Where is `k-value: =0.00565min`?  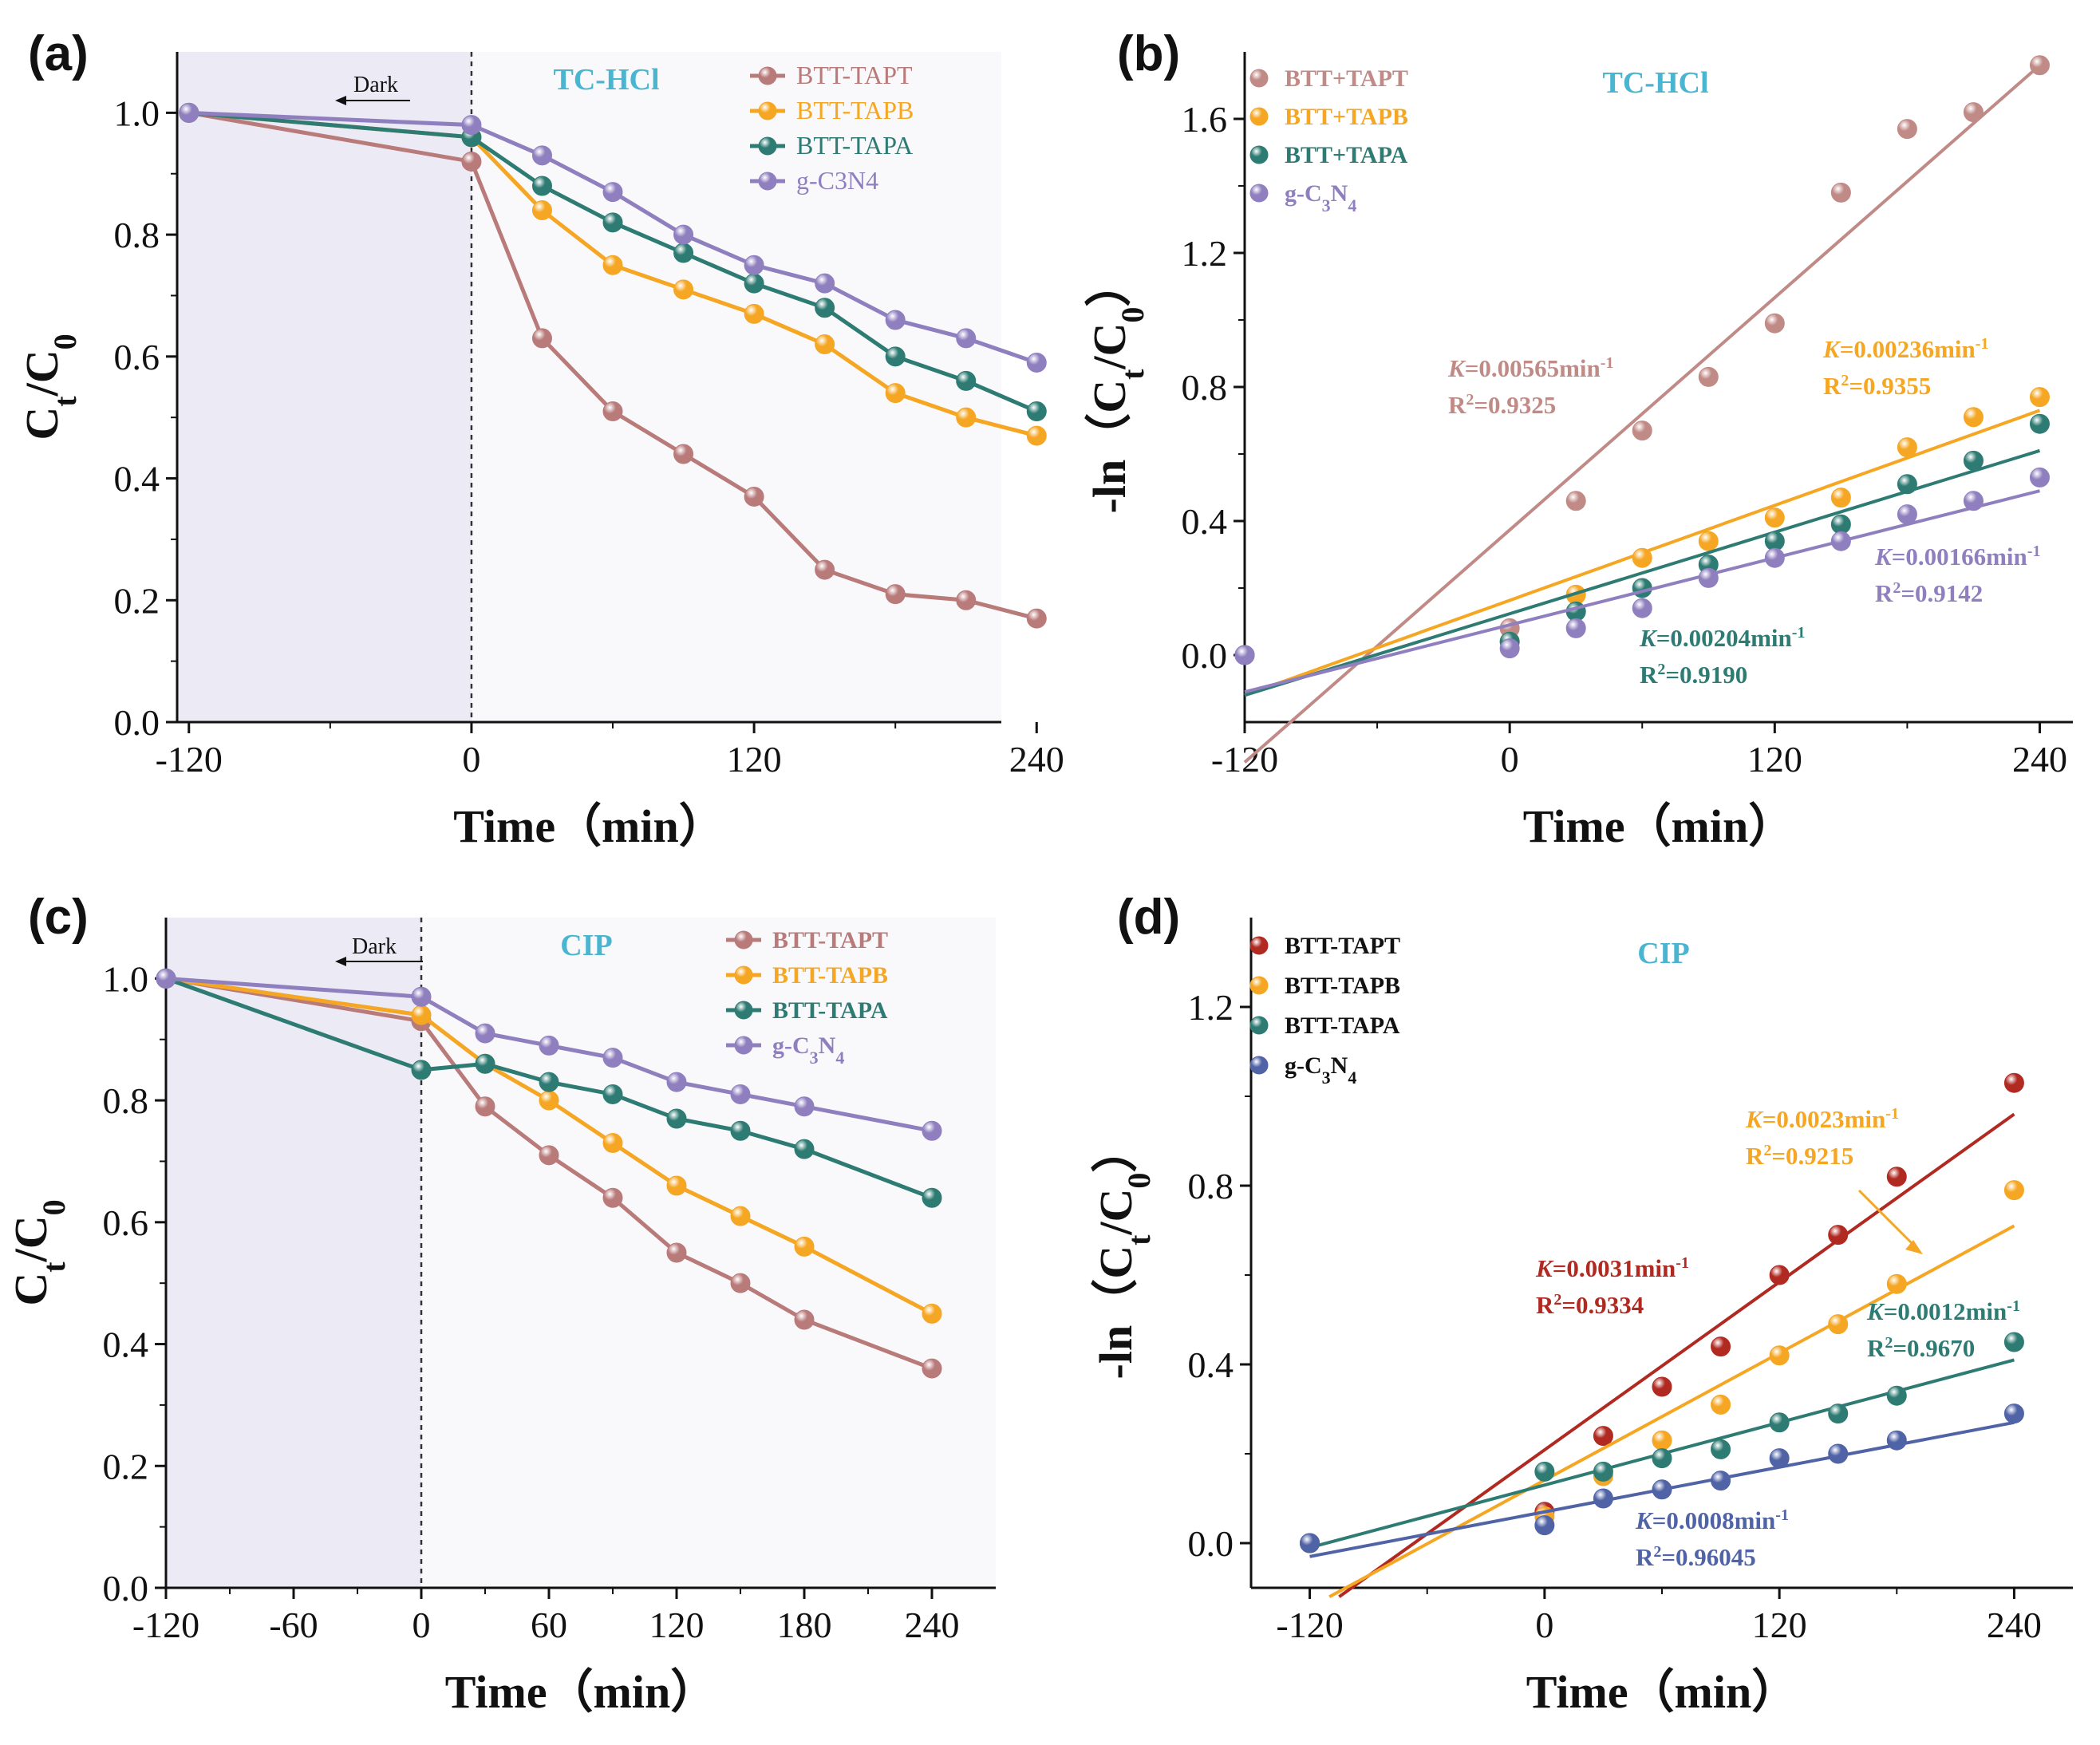
k-value: =0.00565min is located at coordinates (1533, 368).